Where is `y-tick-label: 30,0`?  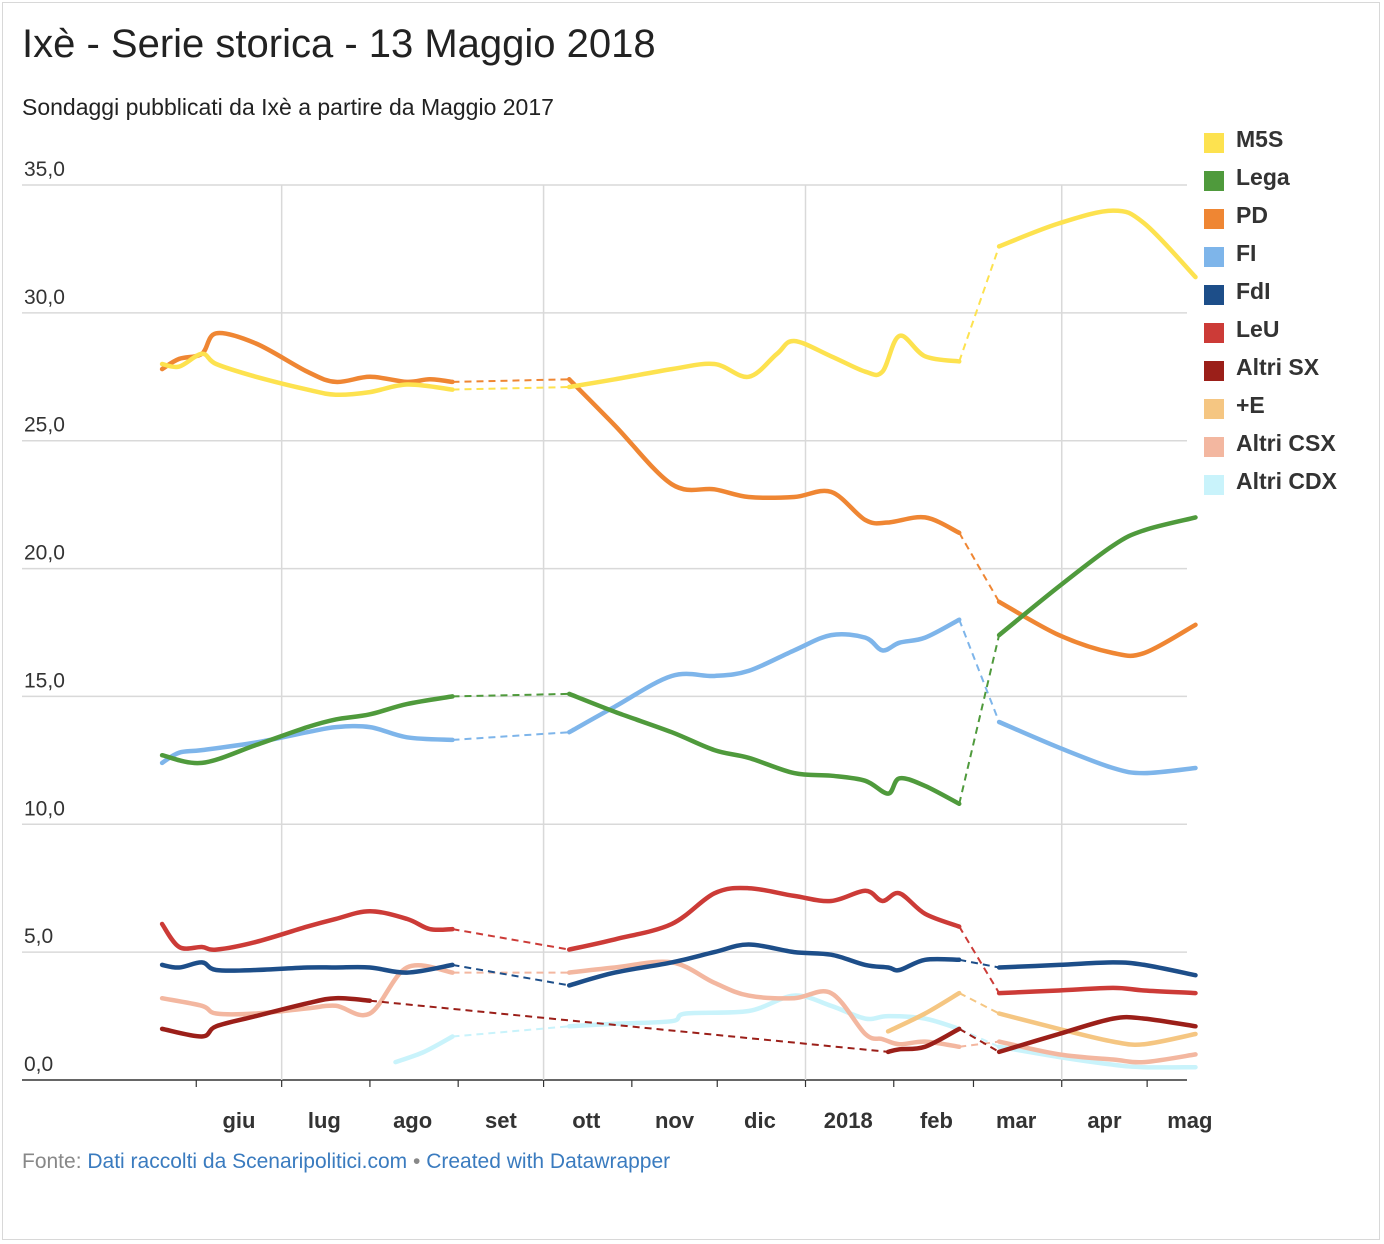 y-tick-label: 30,0 is located at coordinates (44, 297).